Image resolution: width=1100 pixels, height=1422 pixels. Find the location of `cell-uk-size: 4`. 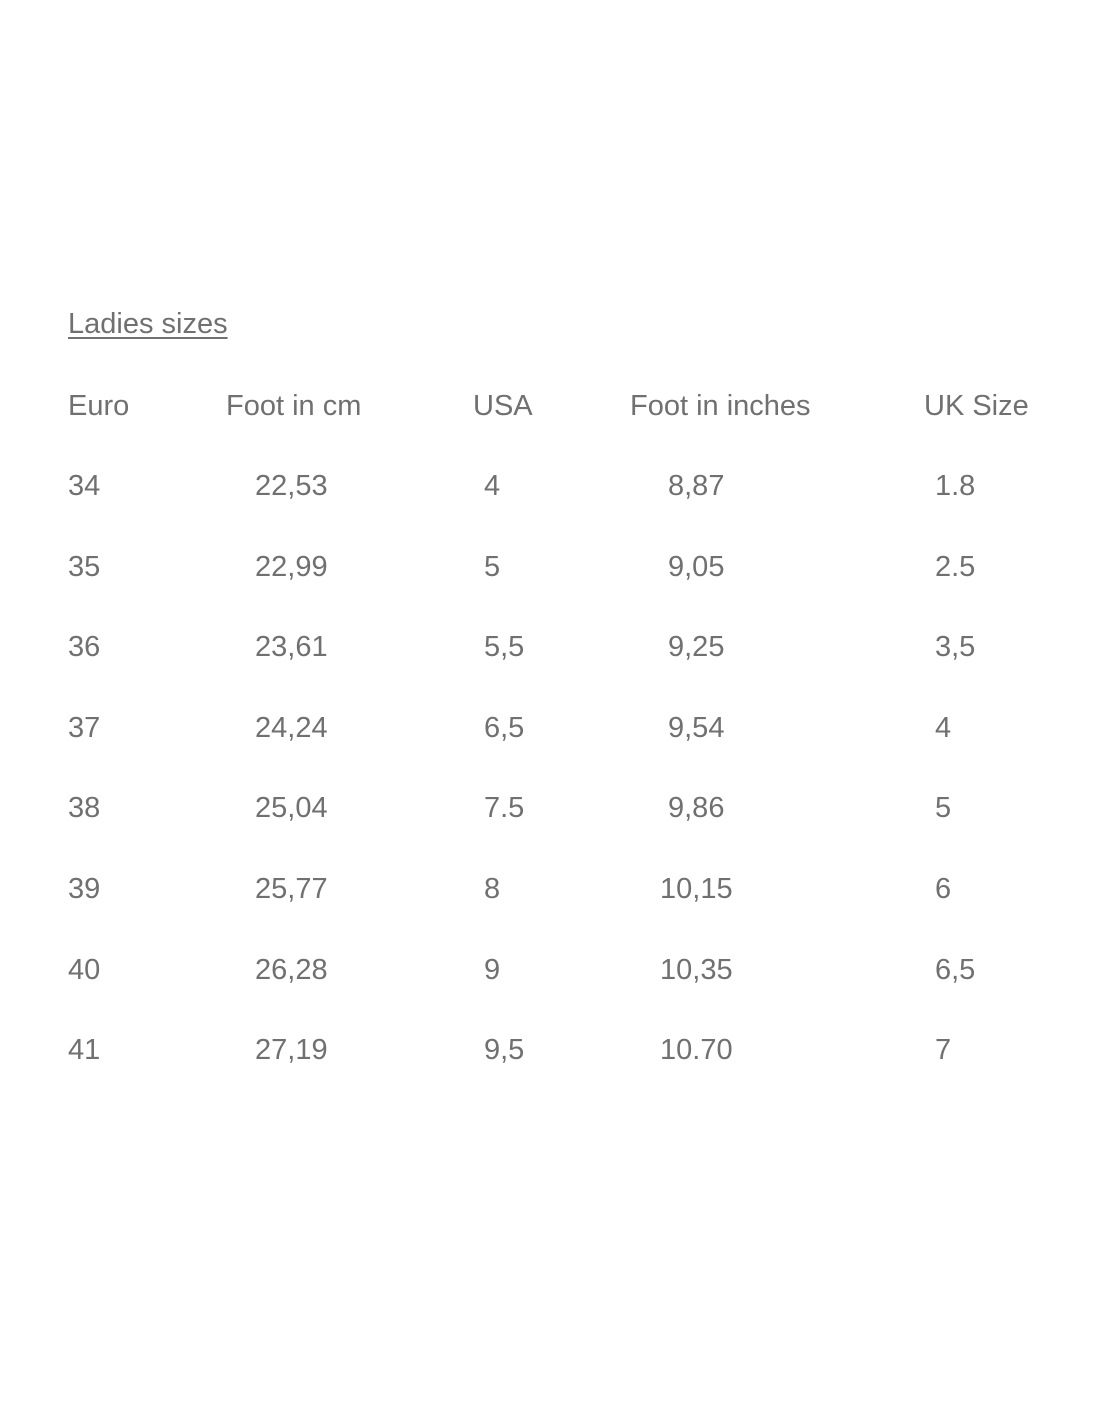

cell-uk-size: 4 is located at coordinates (943, 727).